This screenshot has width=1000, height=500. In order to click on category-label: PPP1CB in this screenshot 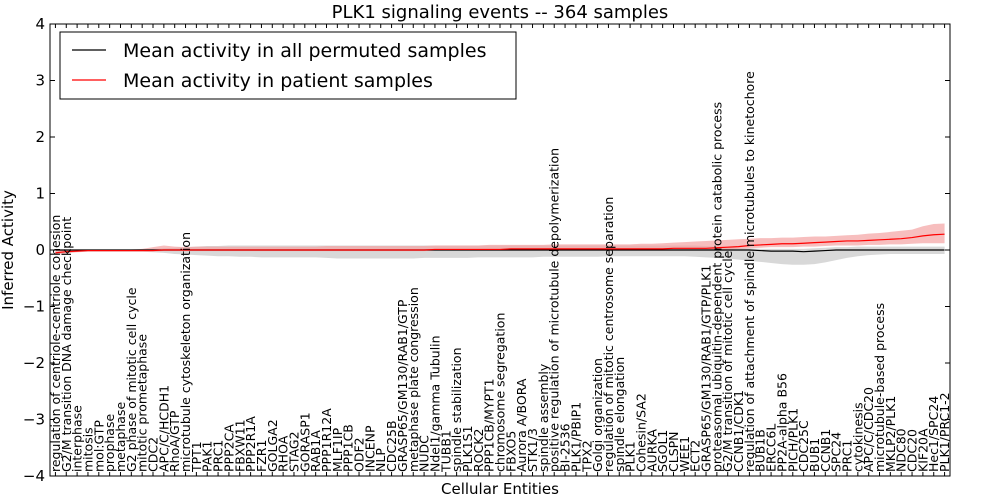, I will do `click(348, 448)`.